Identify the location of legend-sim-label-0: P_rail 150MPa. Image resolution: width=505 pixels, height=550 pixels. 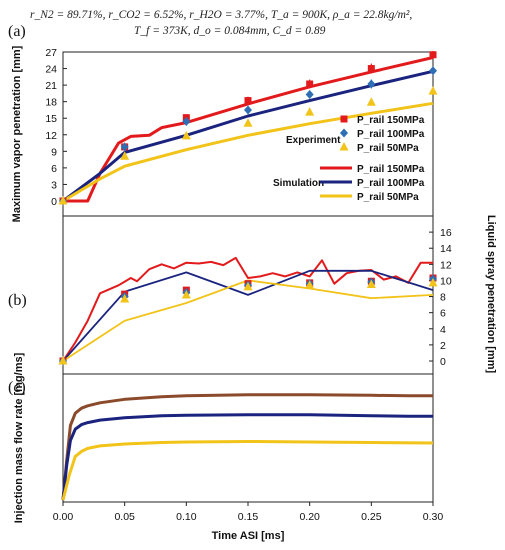
(391, 169).